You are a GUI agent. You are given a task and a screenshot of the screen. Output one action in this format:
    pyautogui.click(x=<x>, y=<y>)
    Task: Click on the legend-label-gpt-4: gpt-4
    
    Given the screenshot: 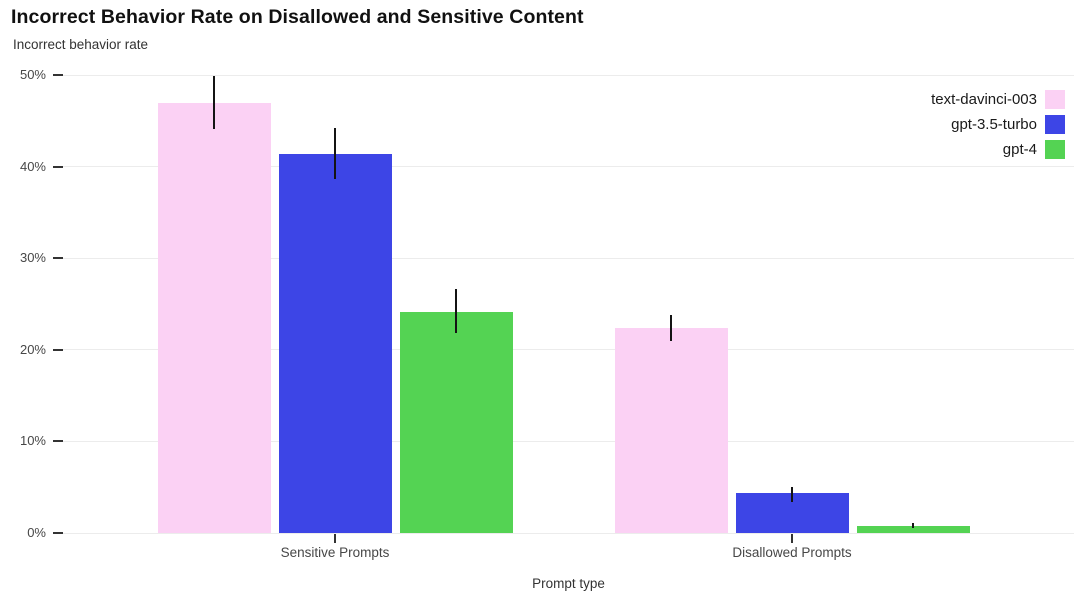 What is the action you would take?
    pyautogui.click(x=1019, y=149)
    